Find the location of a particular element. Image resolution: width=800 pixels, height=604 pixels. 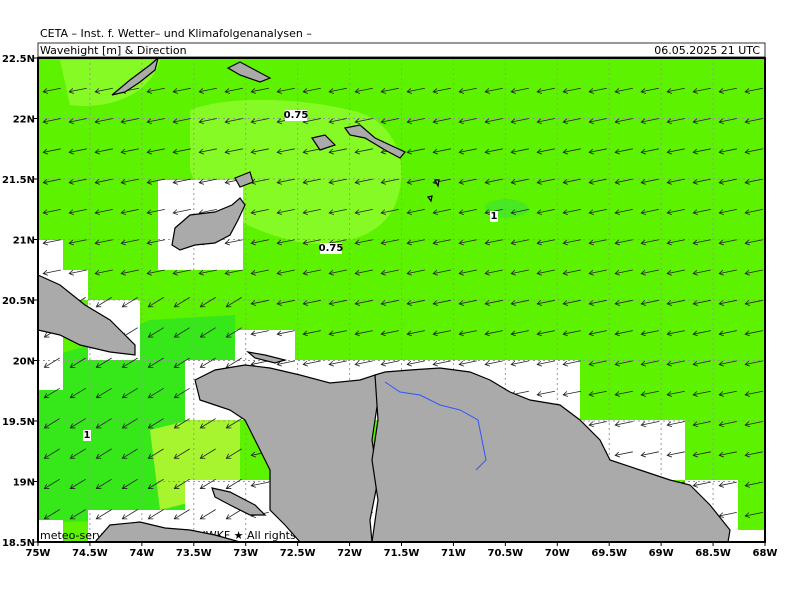

contour-label: 1 is located at coordinates (87, 435).